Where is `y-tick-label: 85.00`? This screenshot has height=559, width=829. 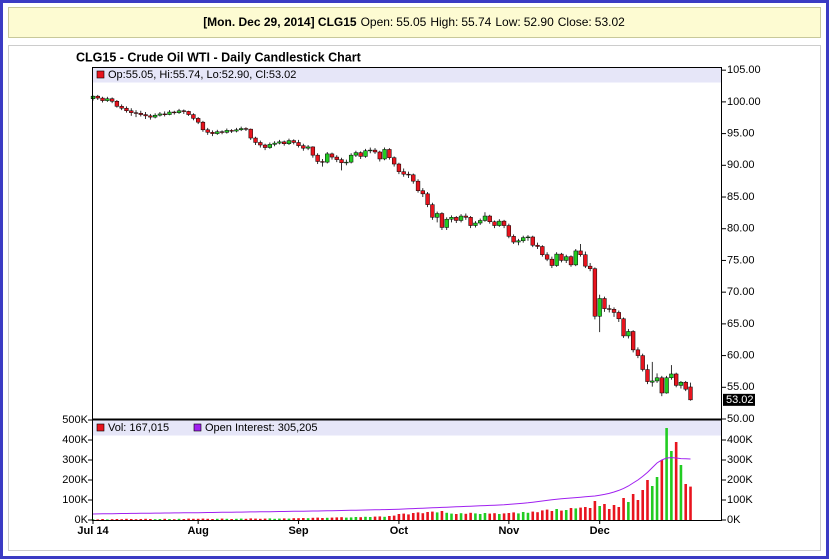
y-tick-label: 85.00 is located at coordinates (741, 197).